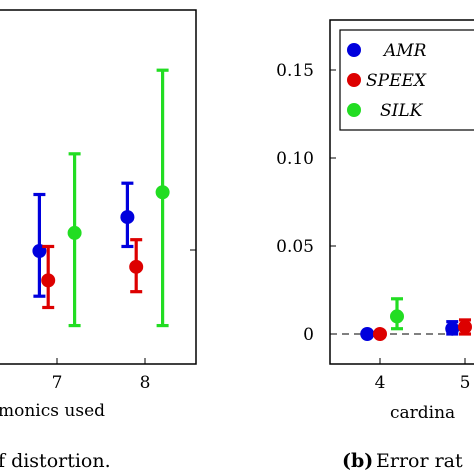  I want to click on right-caption: Error rat, so click(419, 461).